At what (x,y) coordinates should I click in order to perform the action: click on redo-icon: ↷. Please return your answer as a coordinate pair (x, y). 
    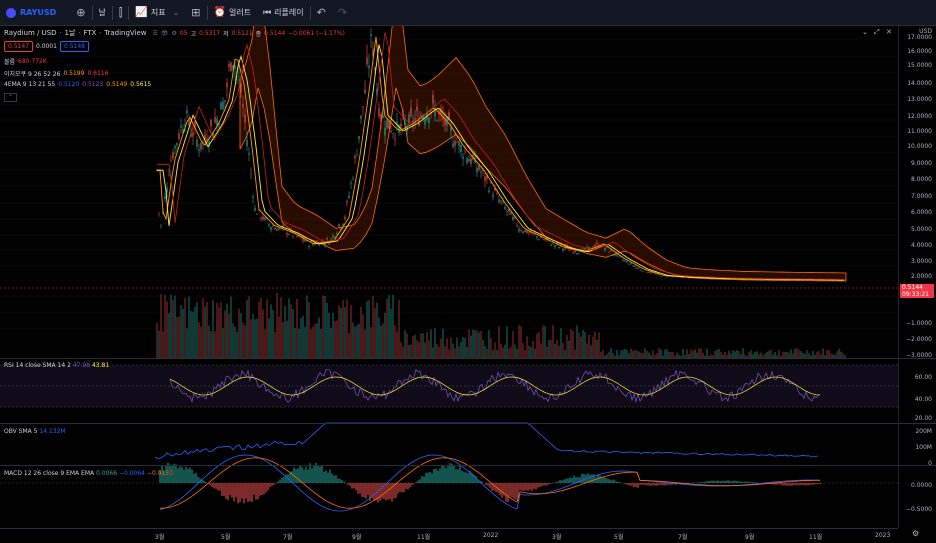
    Looking at the image, I should click on (342, 12).